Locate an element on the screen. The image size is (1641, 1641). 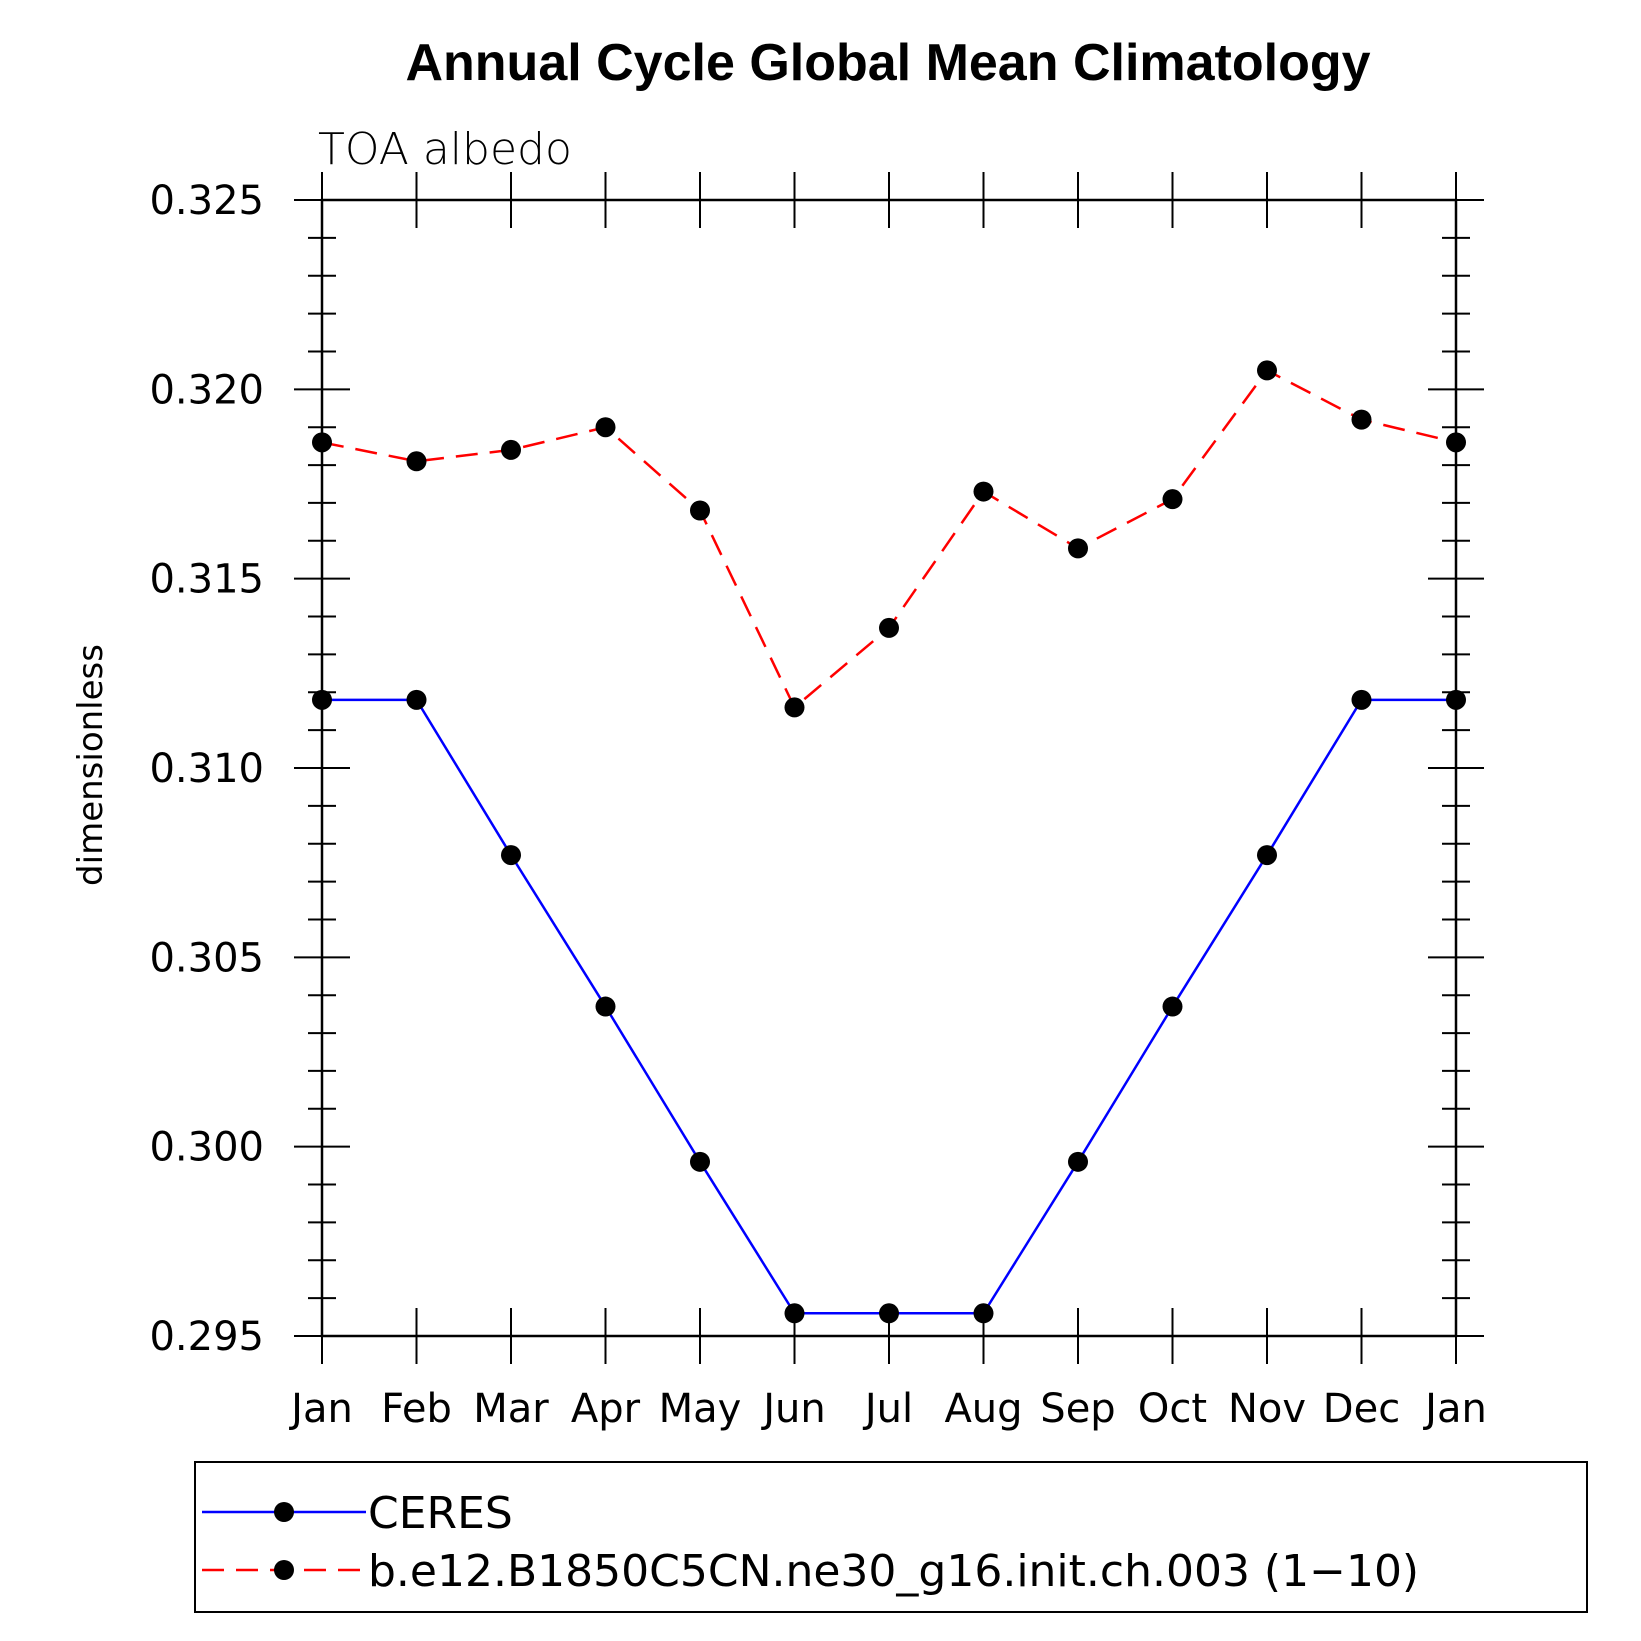
y-tick-label: 0.315 is located at coordinates (206, 580).